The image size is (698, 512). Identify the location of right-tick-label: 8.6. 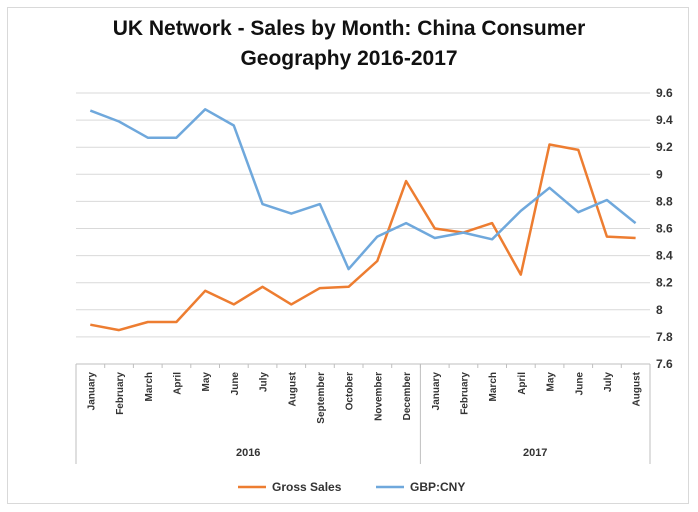
(664, 229).